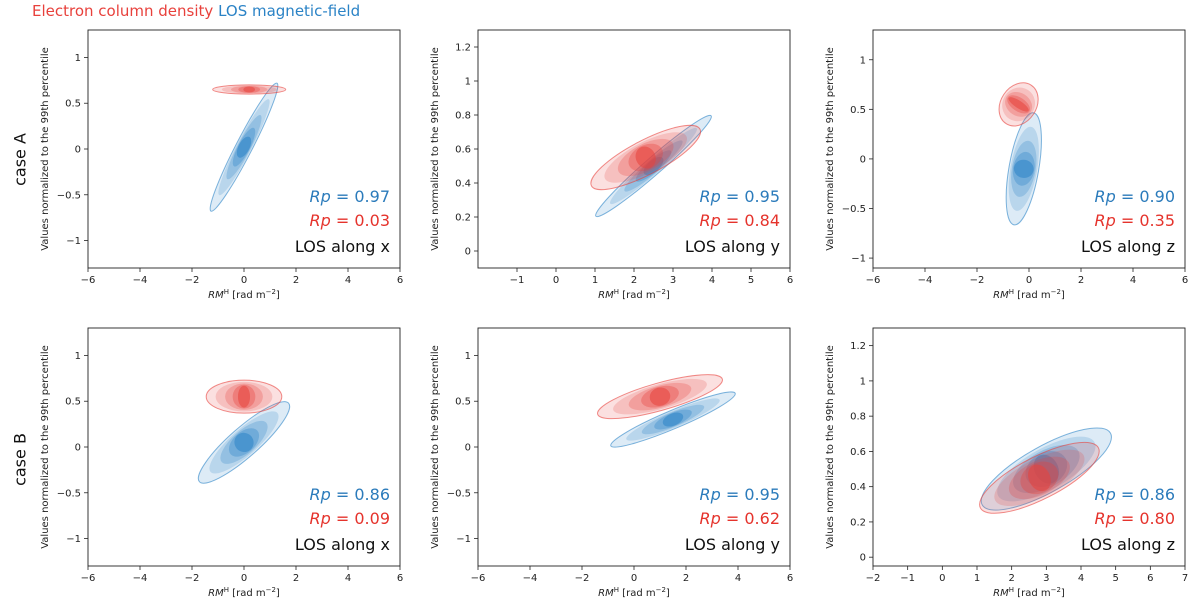  I want to click on annotation-los-direction: LOS along y, so click(732, 246).